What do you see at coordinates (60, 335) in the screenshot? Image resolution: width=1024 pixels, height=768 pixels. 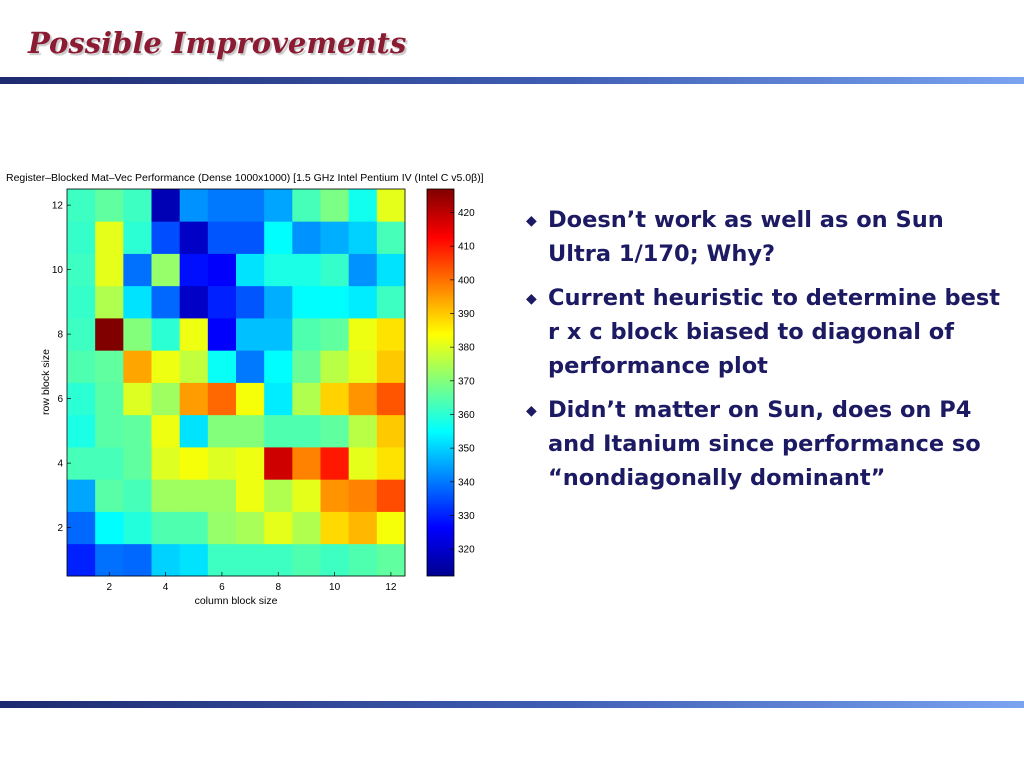 I see `y-tick-label: 8` at bounding box center [60, 335].